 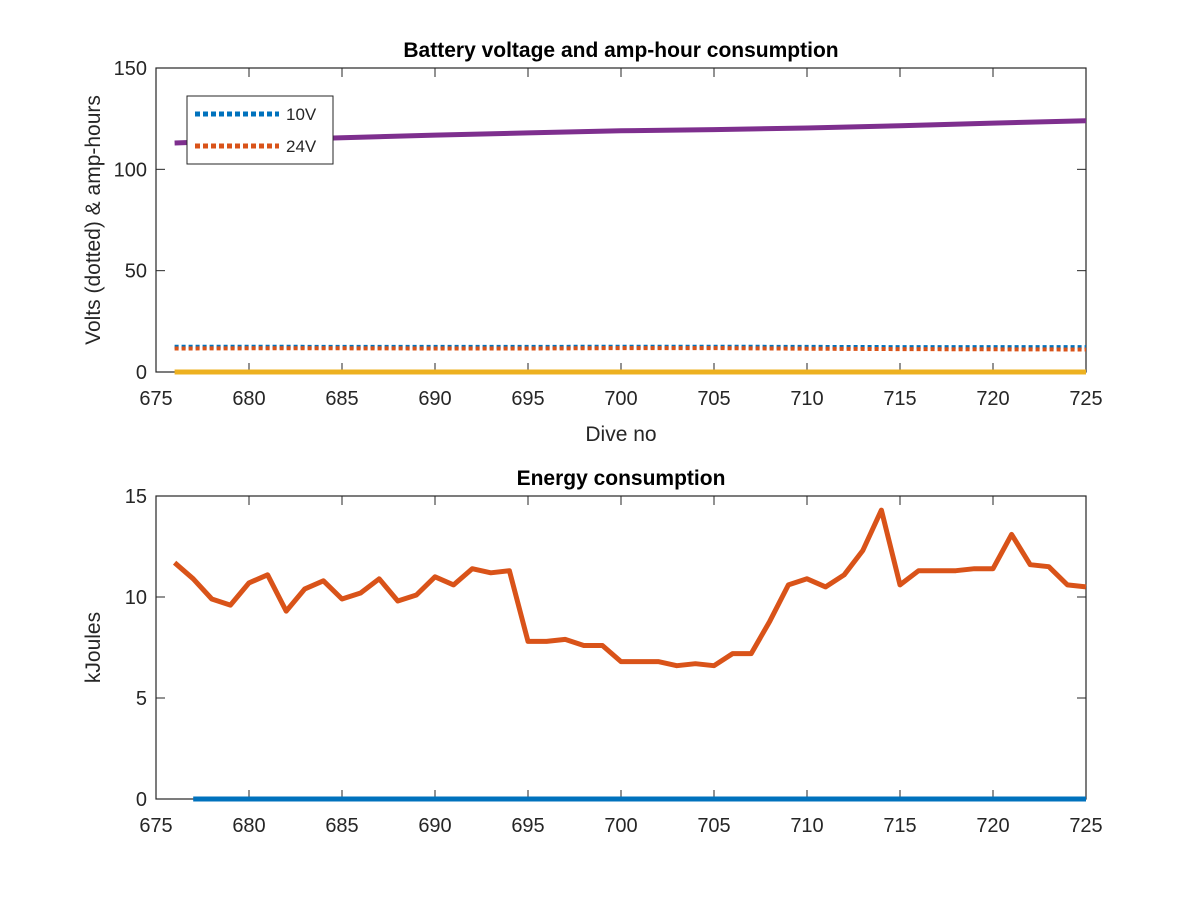 I want to click on y-tick-label: 50, so click(x=136, y=272).